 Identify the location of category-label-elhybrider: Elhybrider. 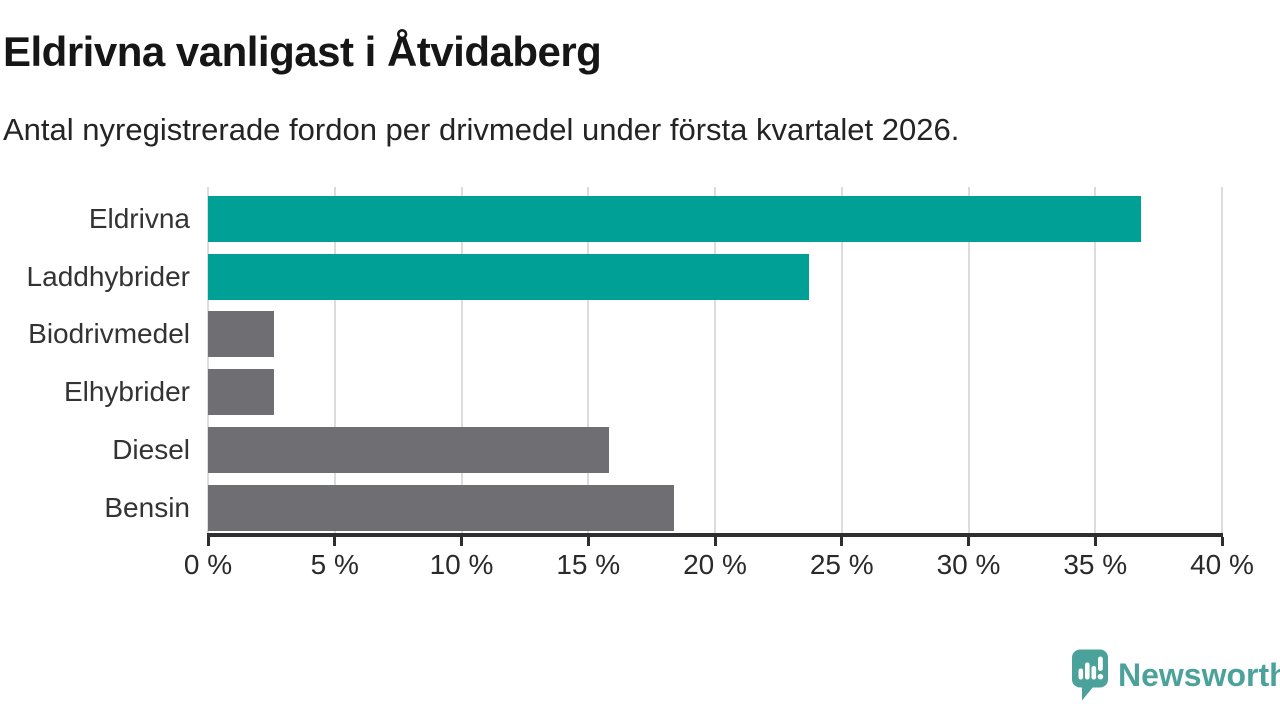
(126, 392).